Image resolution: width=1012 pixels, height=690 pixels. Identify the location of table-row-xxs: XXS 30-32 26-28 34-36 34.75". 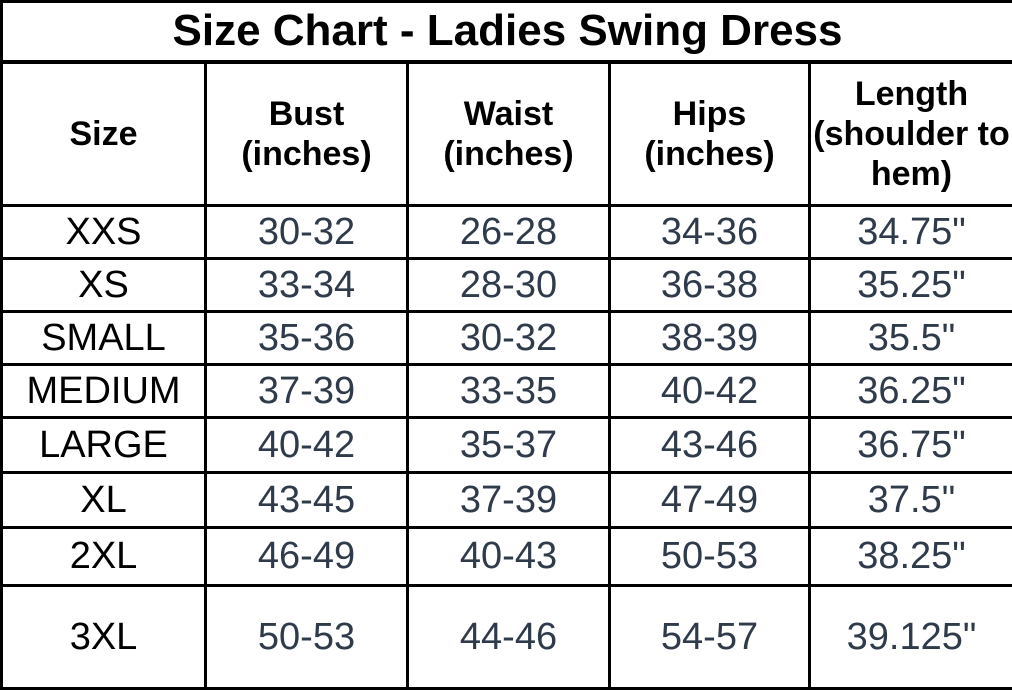
(506, 232).